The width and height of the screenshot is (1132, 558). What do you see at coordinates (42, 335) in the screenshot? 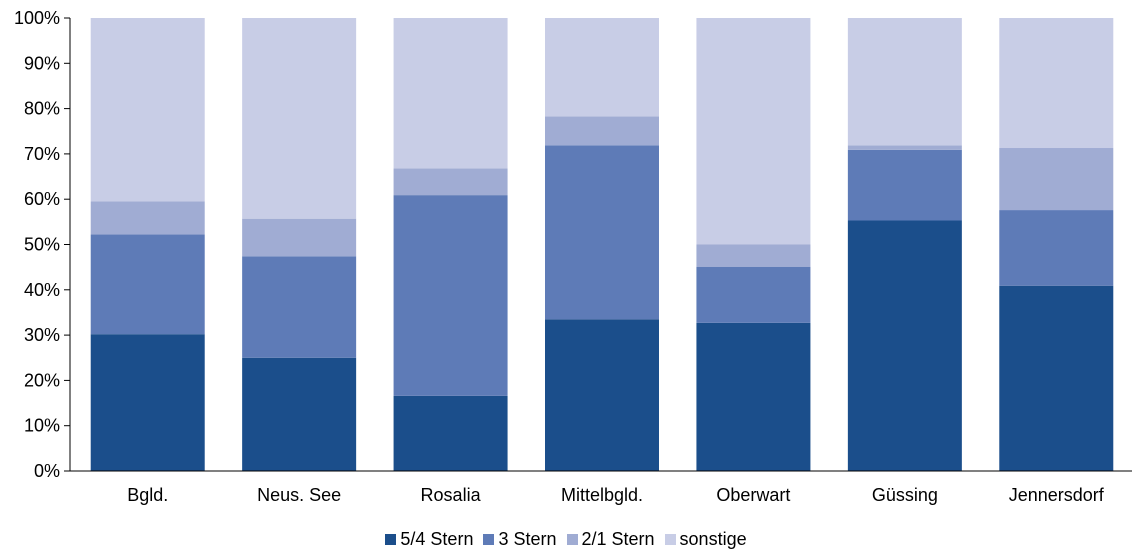
I see `y-tick-label: 30%` at bounding box center [42, 335].